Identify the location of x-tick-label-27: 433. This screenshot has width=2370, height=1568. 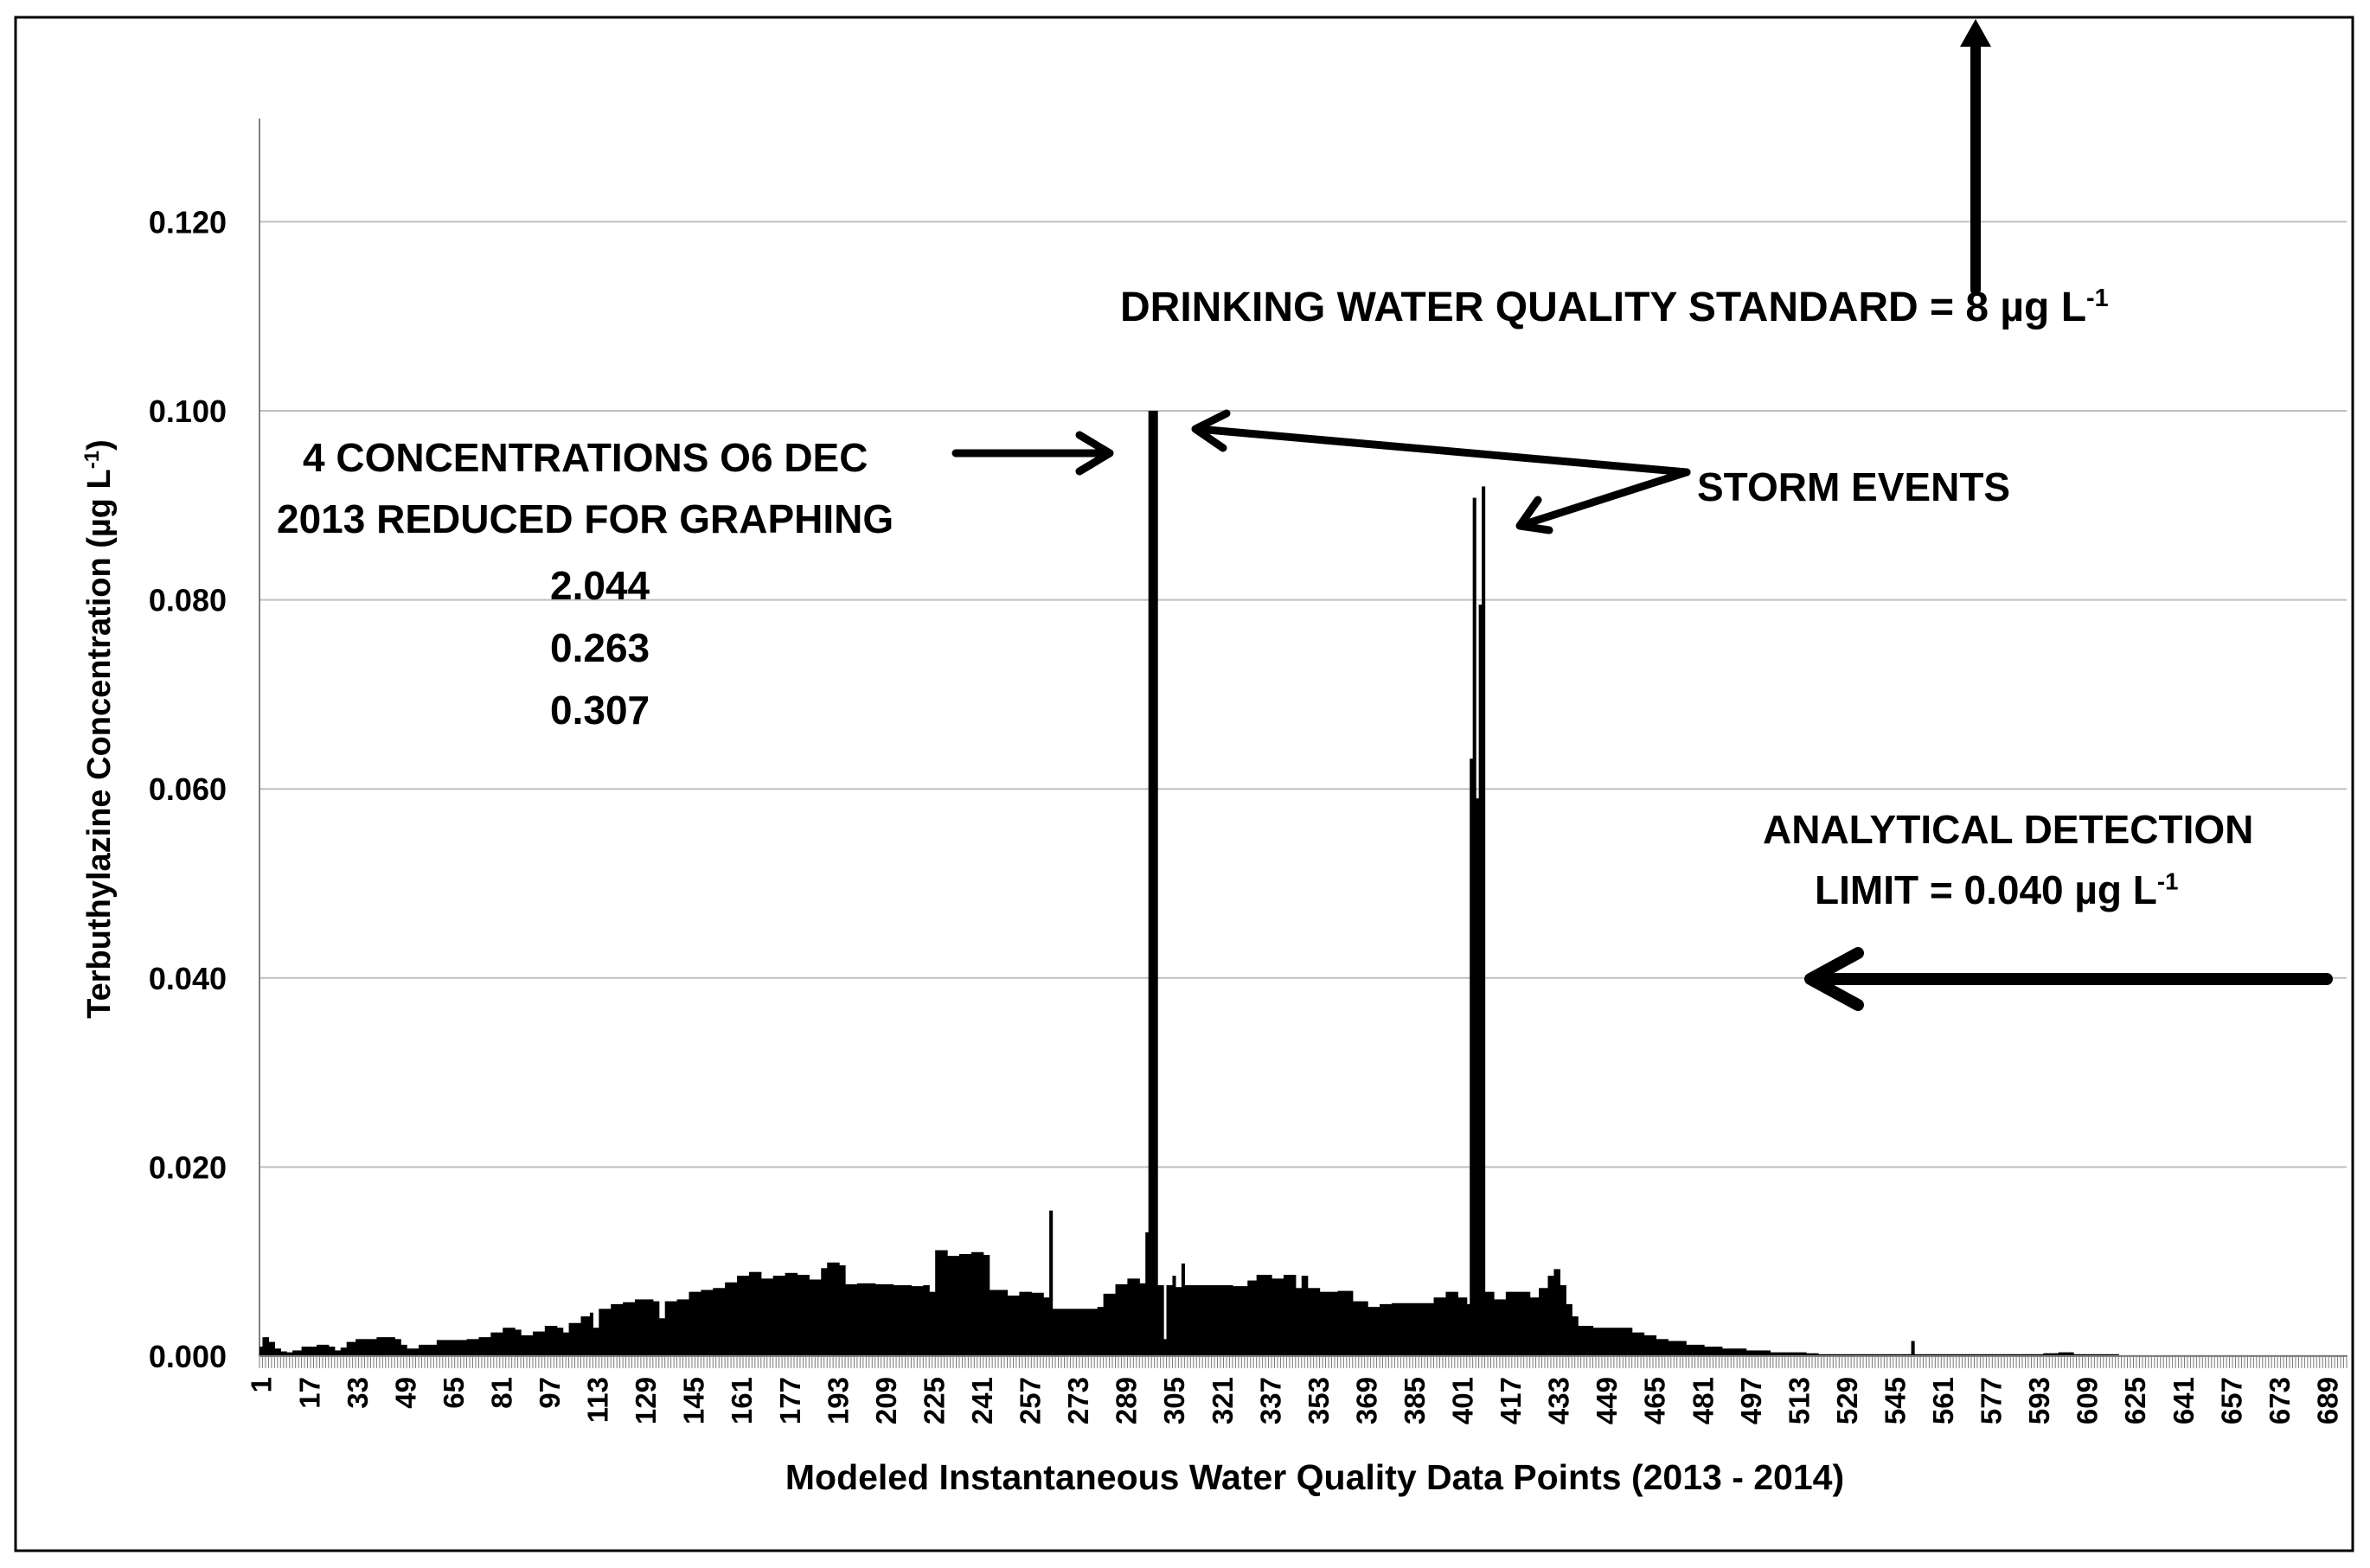
(1559, 1400).